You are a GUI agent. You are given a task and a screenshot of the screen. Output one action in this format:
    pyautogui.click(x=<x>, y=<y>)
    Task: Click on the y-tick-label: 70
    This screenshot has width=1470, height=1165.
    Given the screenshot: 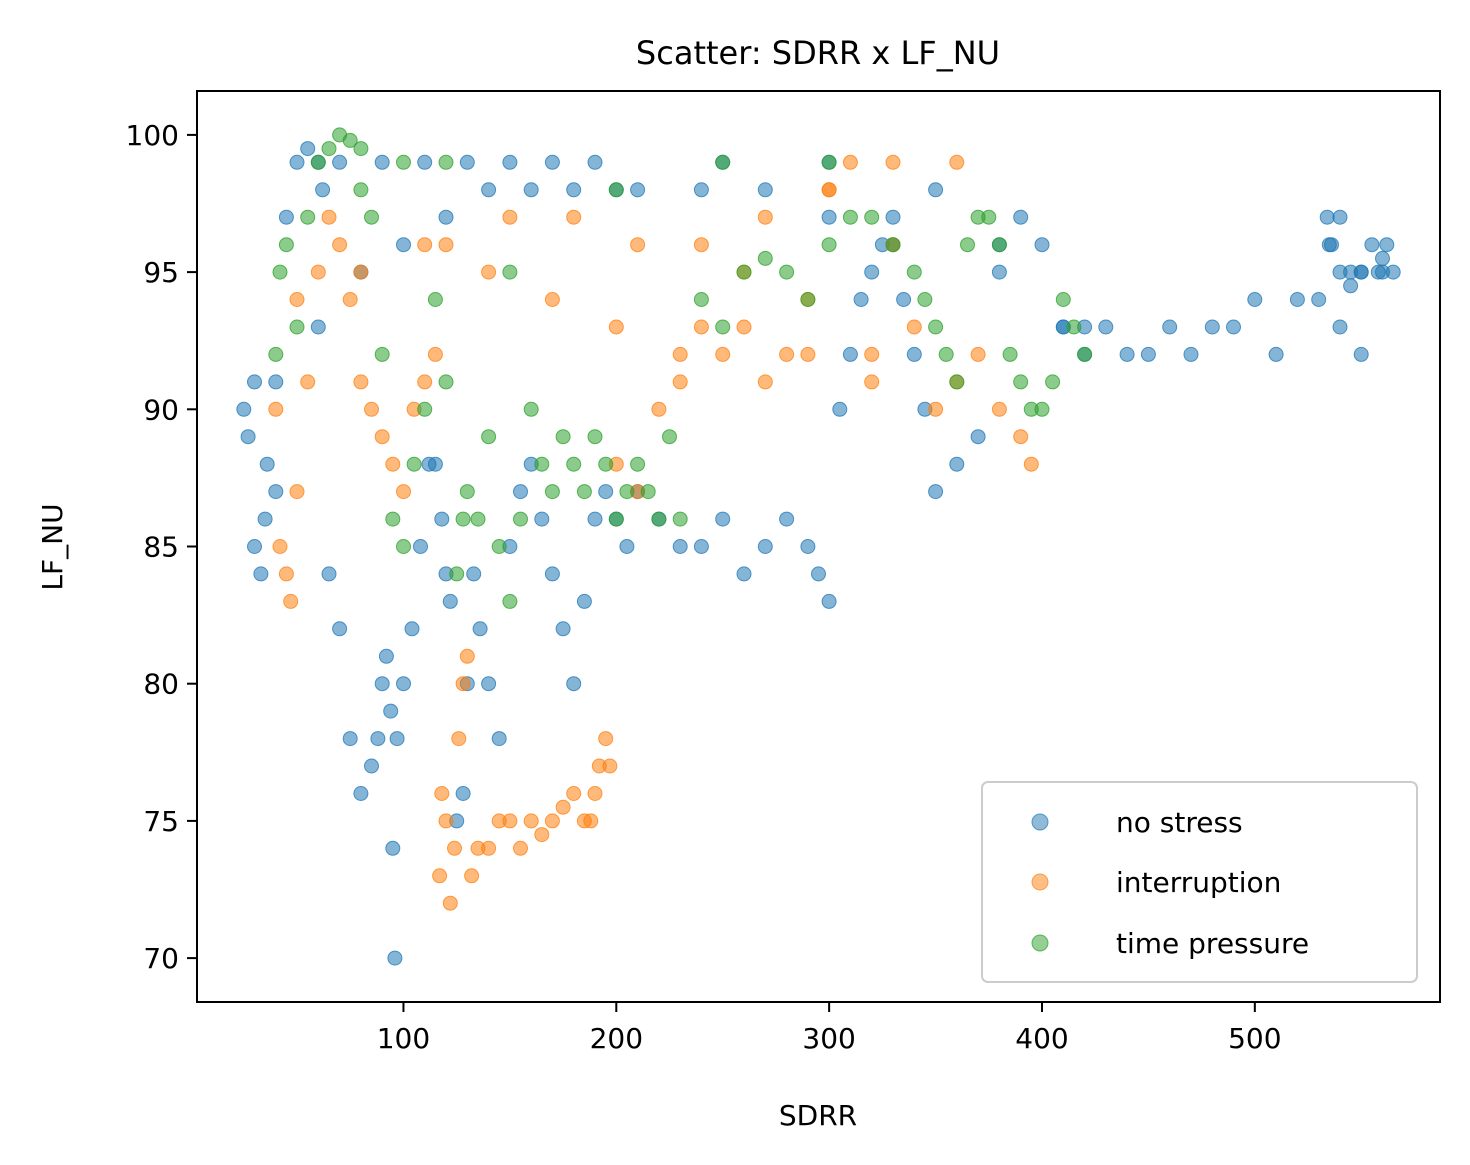 What is the action you would take?
    pyautogui.click(x=161, y=958)
    